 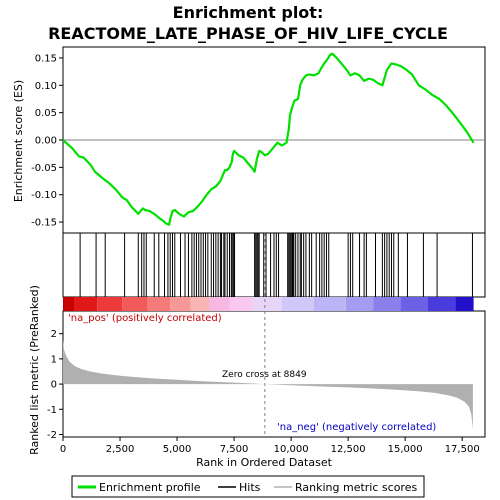 I want to click on legend-enrichment-label: Enrichment profile, so click(x=150, y=487).